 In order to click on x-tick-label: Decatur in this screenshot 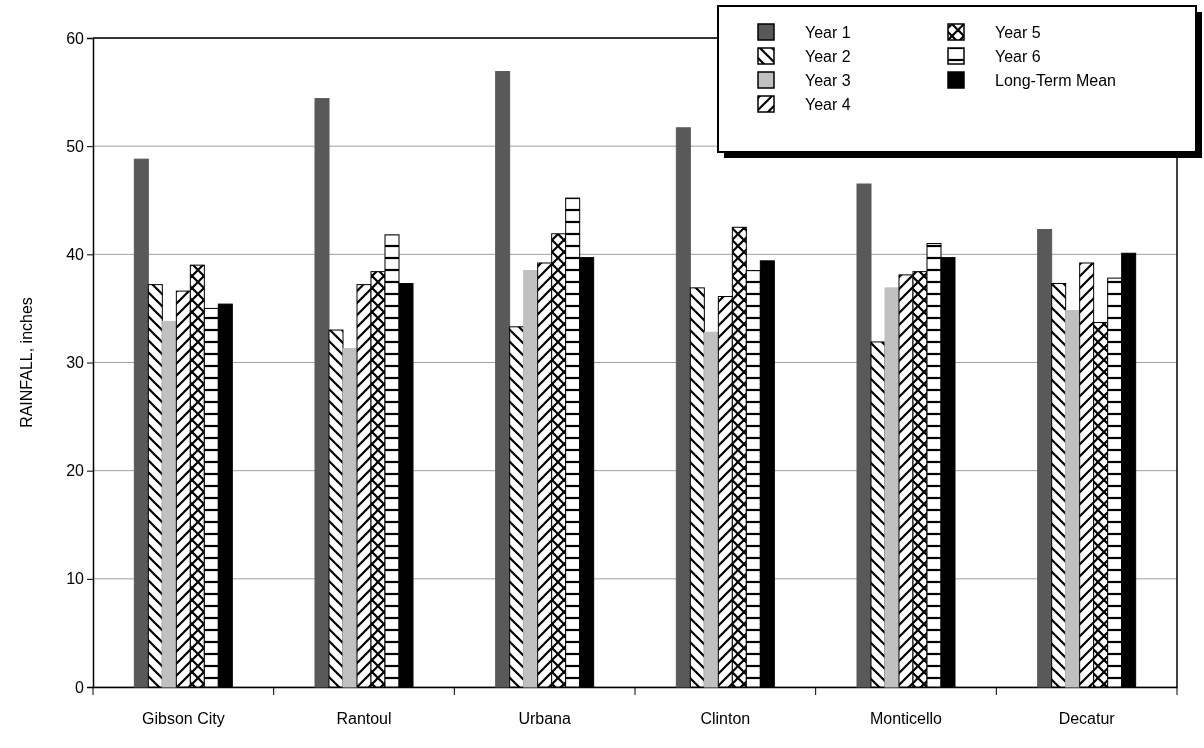, I will do `click(1087, 719)`.